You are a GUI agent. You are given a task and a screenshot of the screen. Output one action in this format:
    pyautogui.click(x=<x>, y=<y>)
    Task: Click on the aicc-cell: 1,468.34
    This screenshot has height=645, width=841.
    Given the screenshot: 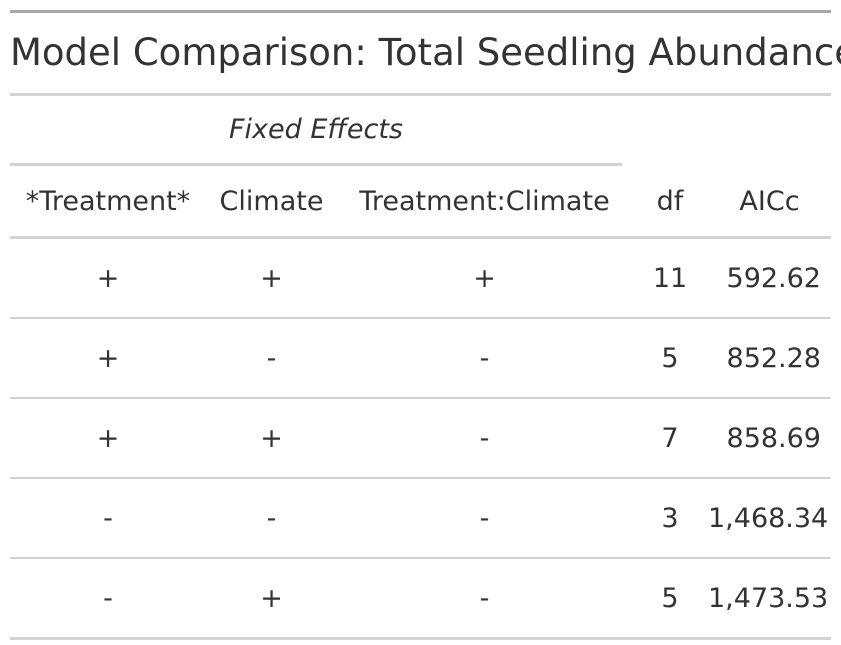 What is the action you would take?
    pyautogui.click(x=768, y=518)
    